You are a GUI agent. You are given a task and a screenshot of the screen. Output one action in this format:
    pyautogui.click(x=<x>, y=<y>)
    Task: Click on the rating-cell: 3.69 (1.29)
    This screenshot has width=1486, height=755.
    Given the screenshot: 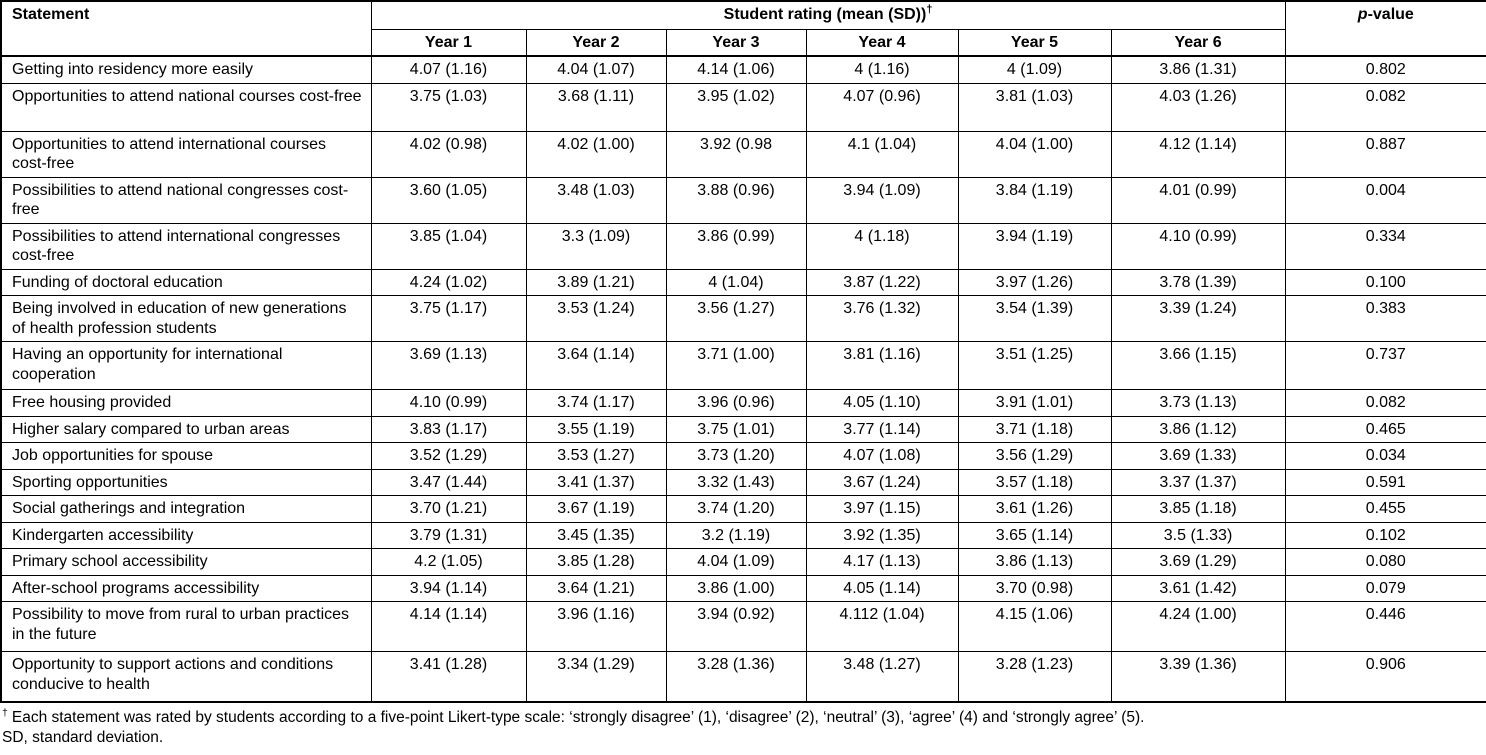 What is the action you would take?
    pyautogui.click(x=1198, y=562)
    